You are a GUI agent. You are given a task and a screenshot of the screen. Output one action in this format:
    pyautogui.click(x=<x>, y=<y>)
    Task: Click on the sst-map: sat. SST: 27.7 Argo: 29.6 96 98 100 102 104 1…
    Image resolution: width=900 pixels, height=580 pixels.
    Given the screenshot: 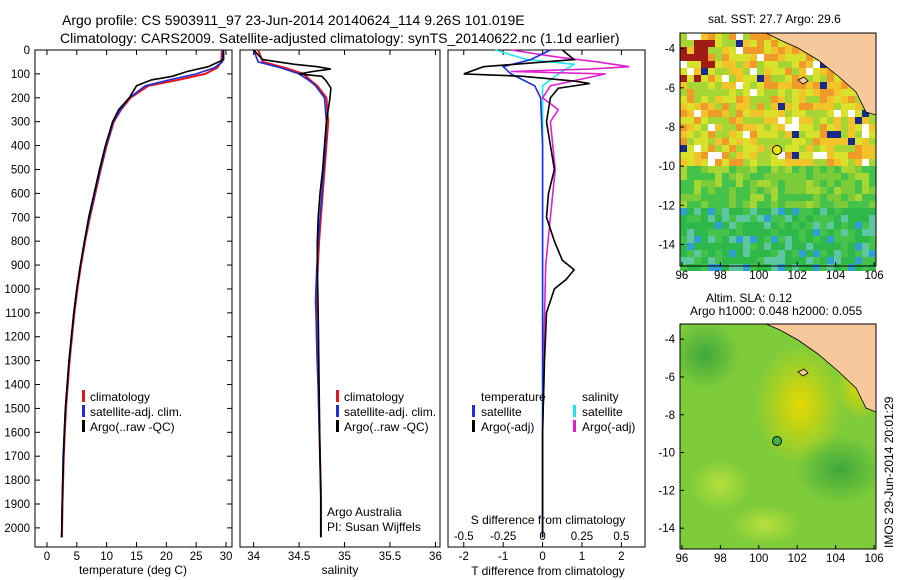 What is the action you would take?
    pyautogui.click(x=770, y=147)
    